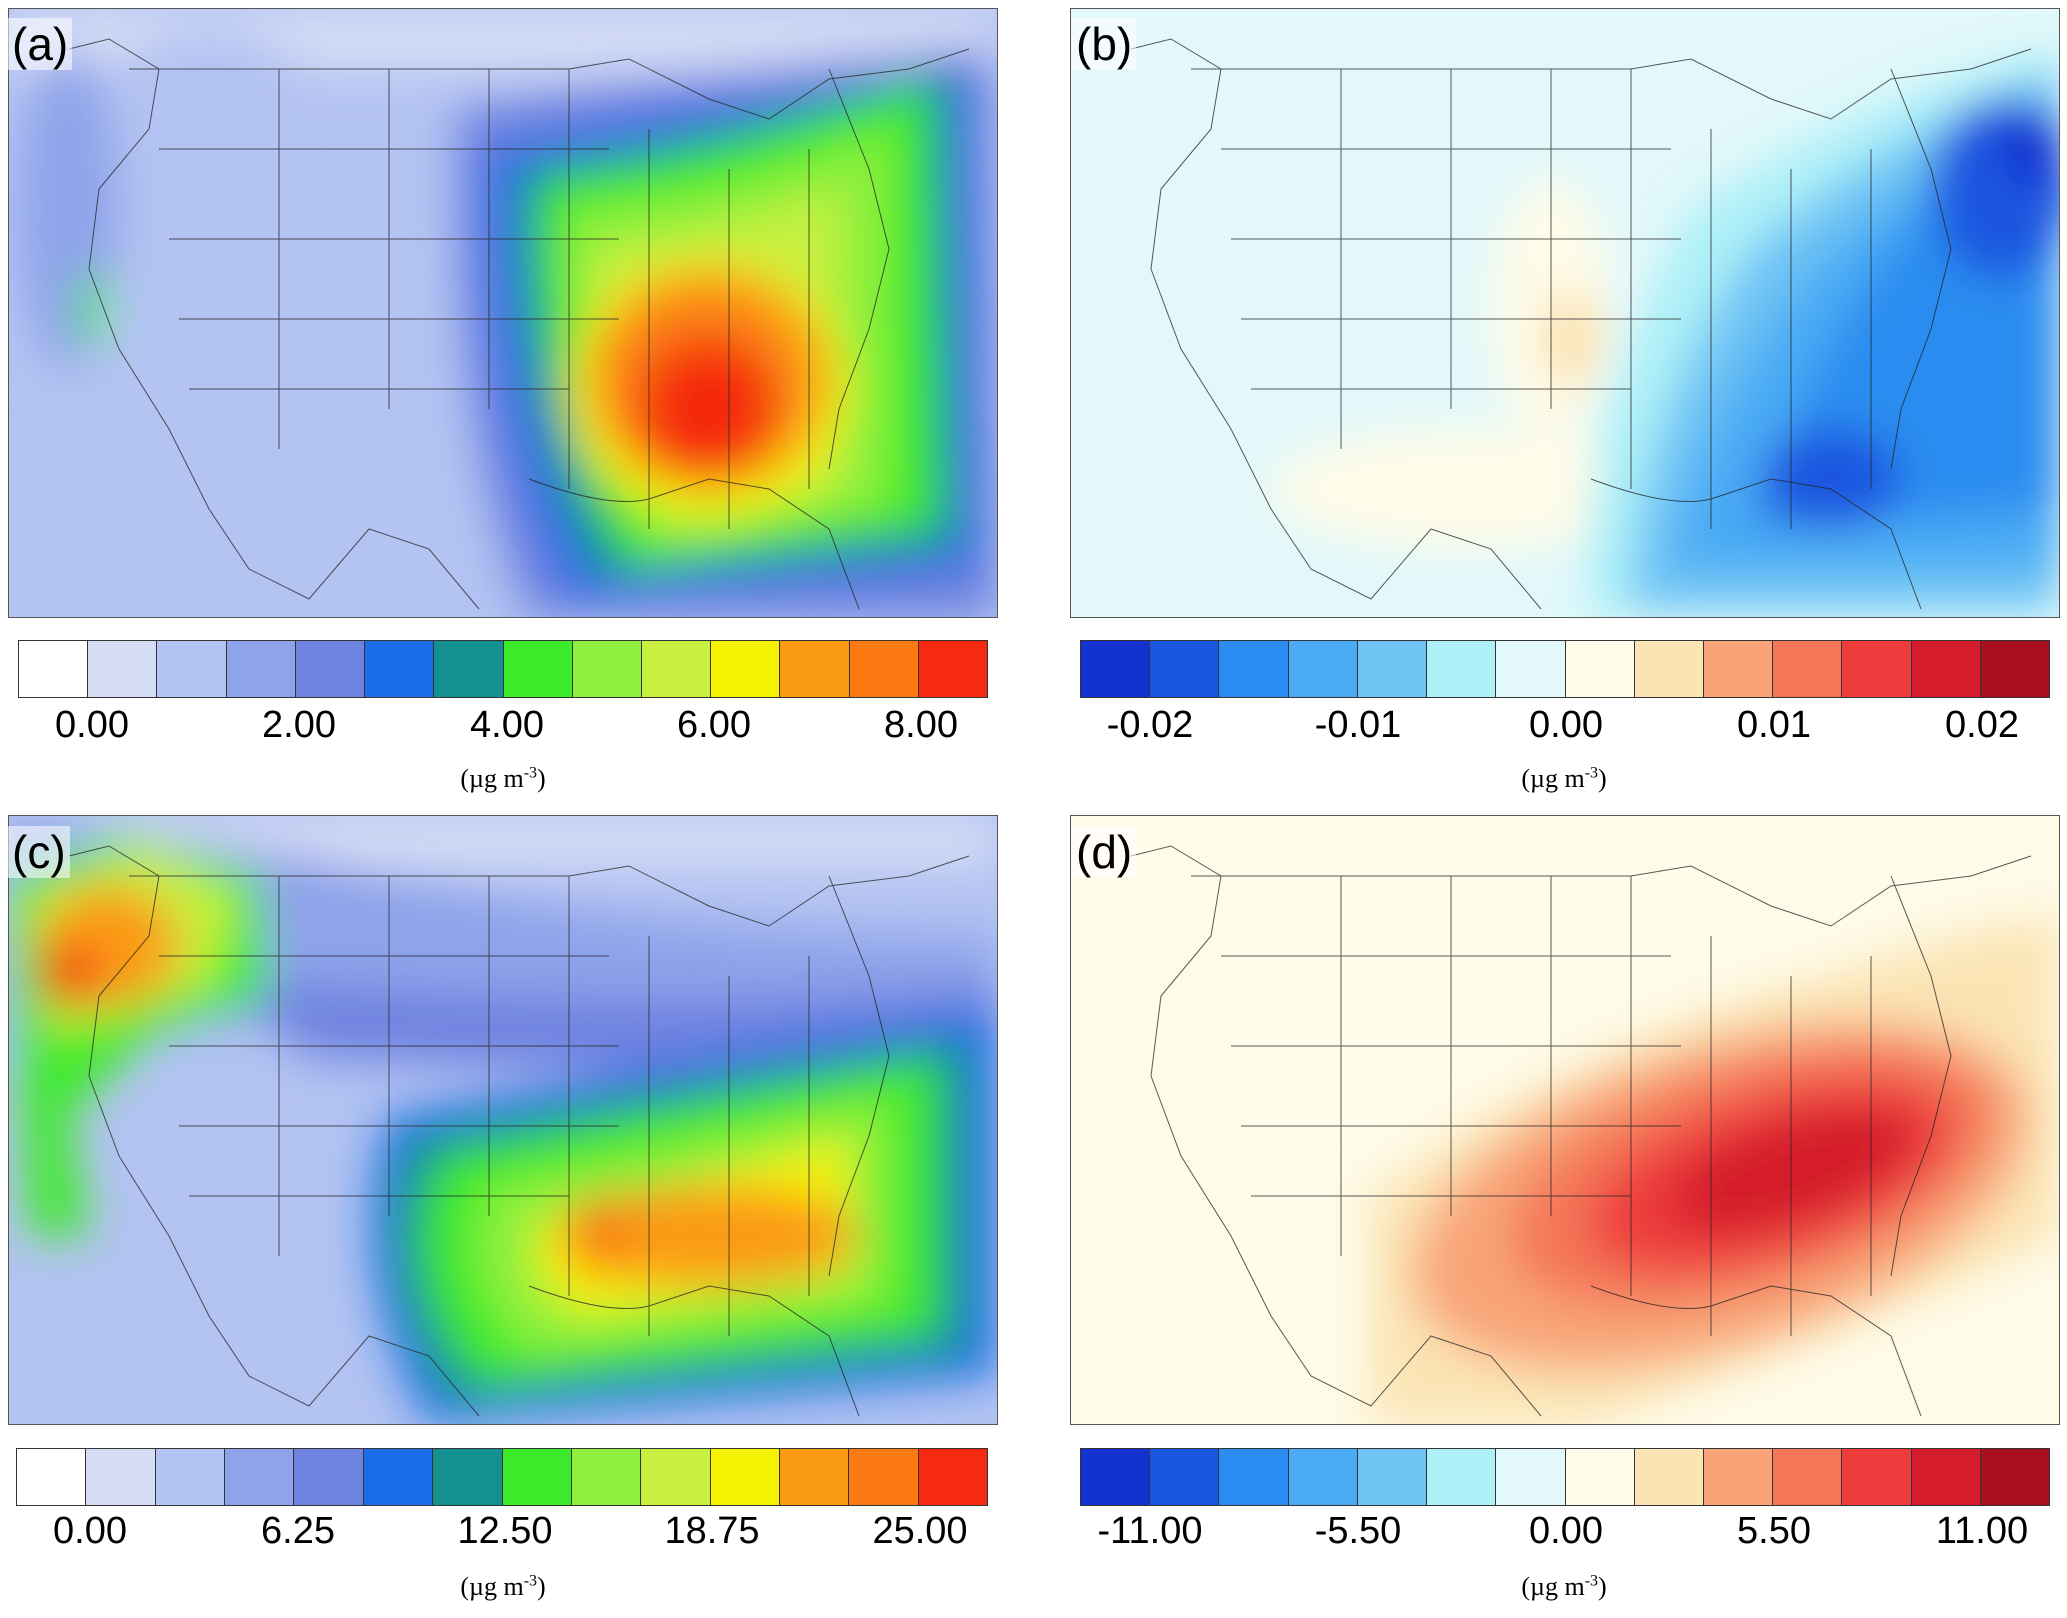  I want to click on colorbar-d, so click(1565, 1477).